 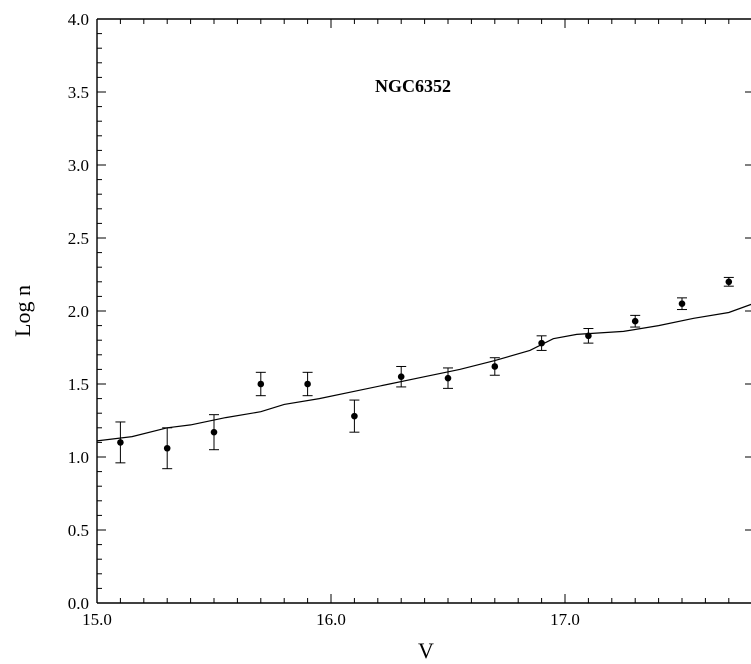 I want to click on y-tick-label: 3.5, so click(x=78, y=92).